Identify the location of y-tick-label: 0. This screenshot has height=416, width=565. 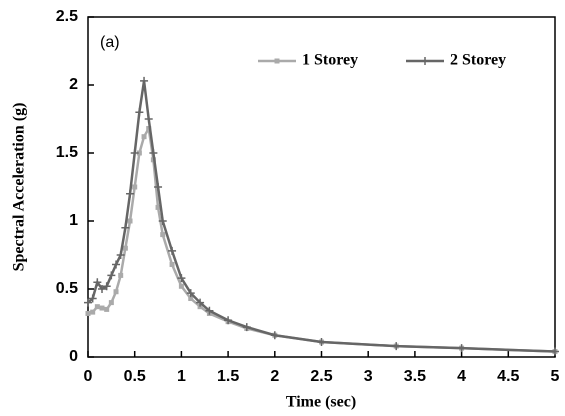
(73, 356).